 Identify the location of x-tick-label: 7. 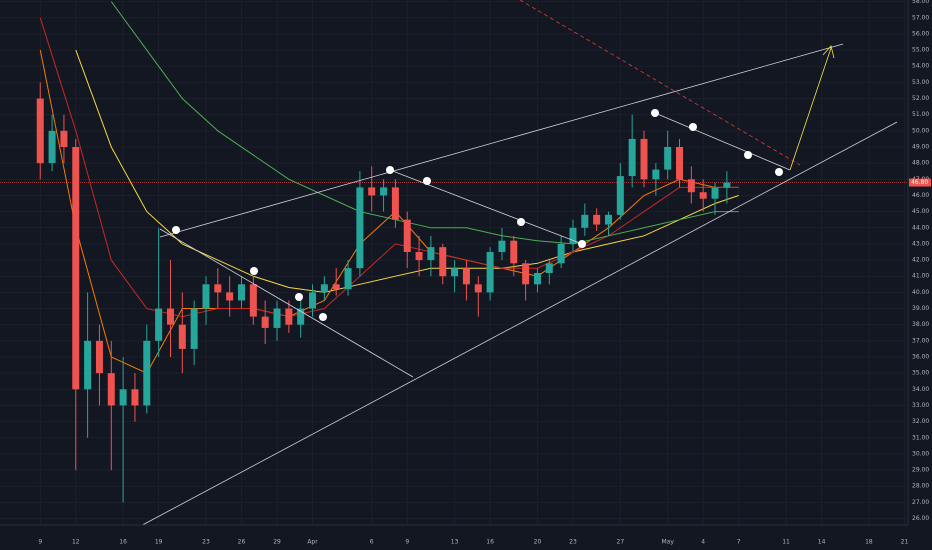
(739, 542).